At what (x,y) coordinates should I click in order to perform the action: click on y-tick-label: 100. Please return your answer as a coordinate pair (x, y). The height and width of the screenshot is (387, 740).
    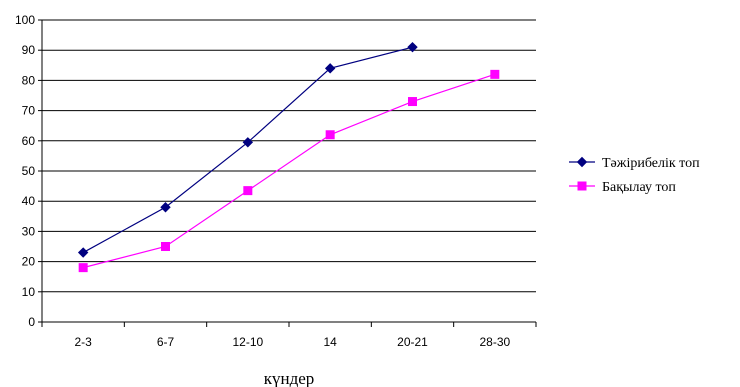
    Looking at the image, I should click on (25, 20).